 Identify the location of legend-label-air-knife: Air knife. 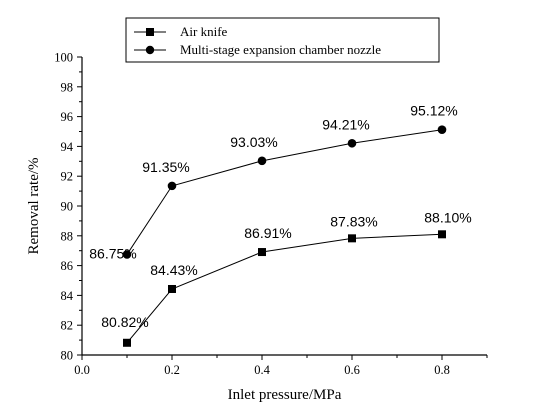
(204, 31).